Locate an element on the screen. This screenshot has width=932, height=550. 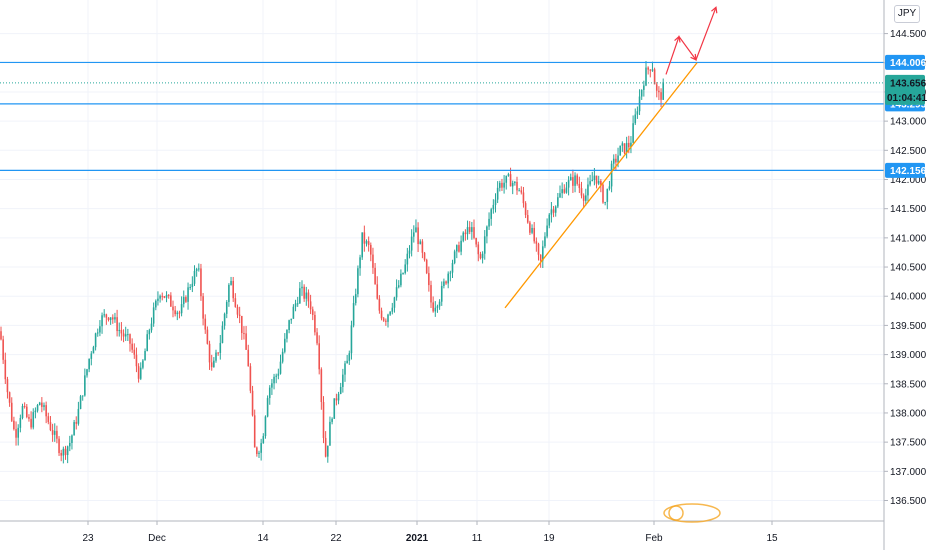
y-tick-label: 136.500 is located at coordinates (908, 501).